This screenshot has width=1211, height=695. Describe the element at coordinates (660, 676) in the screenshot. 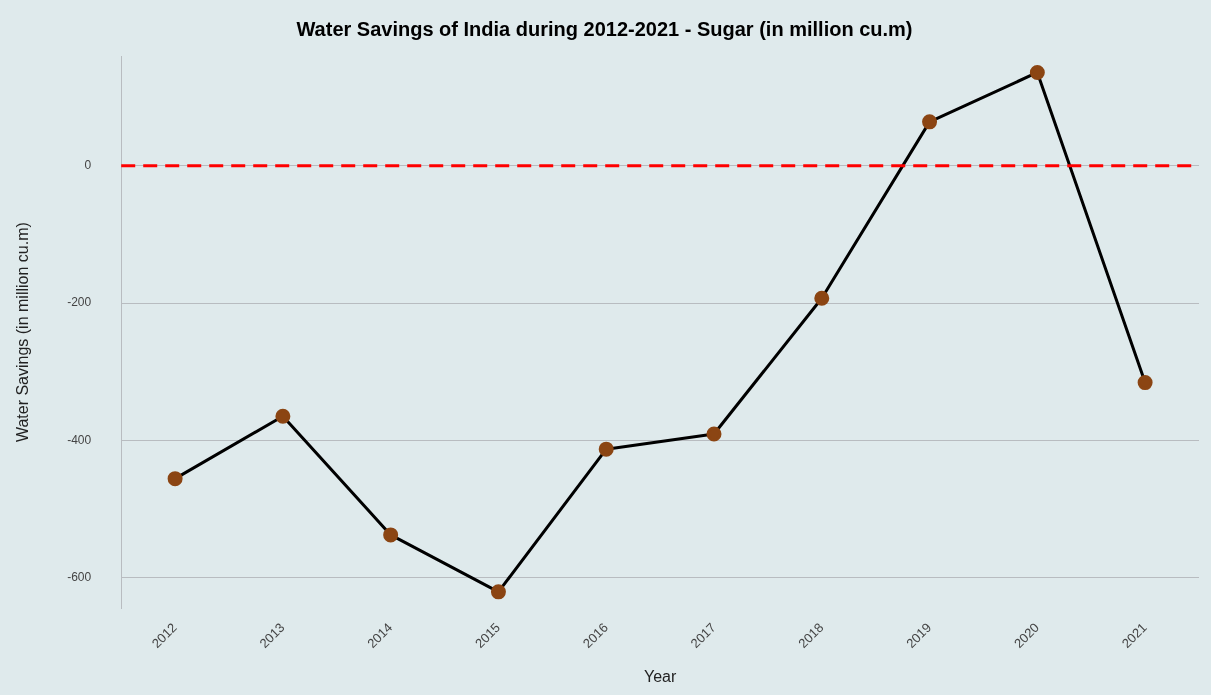

I see `x-axis-title: Year` at that location.